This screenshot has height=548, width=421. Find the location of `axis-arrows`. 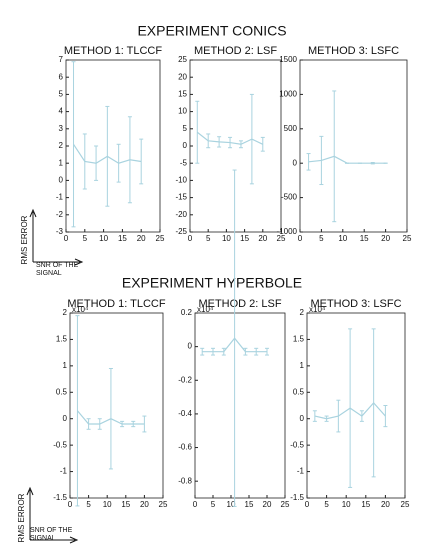

axis-arrows is located at coordinates (55, 376).